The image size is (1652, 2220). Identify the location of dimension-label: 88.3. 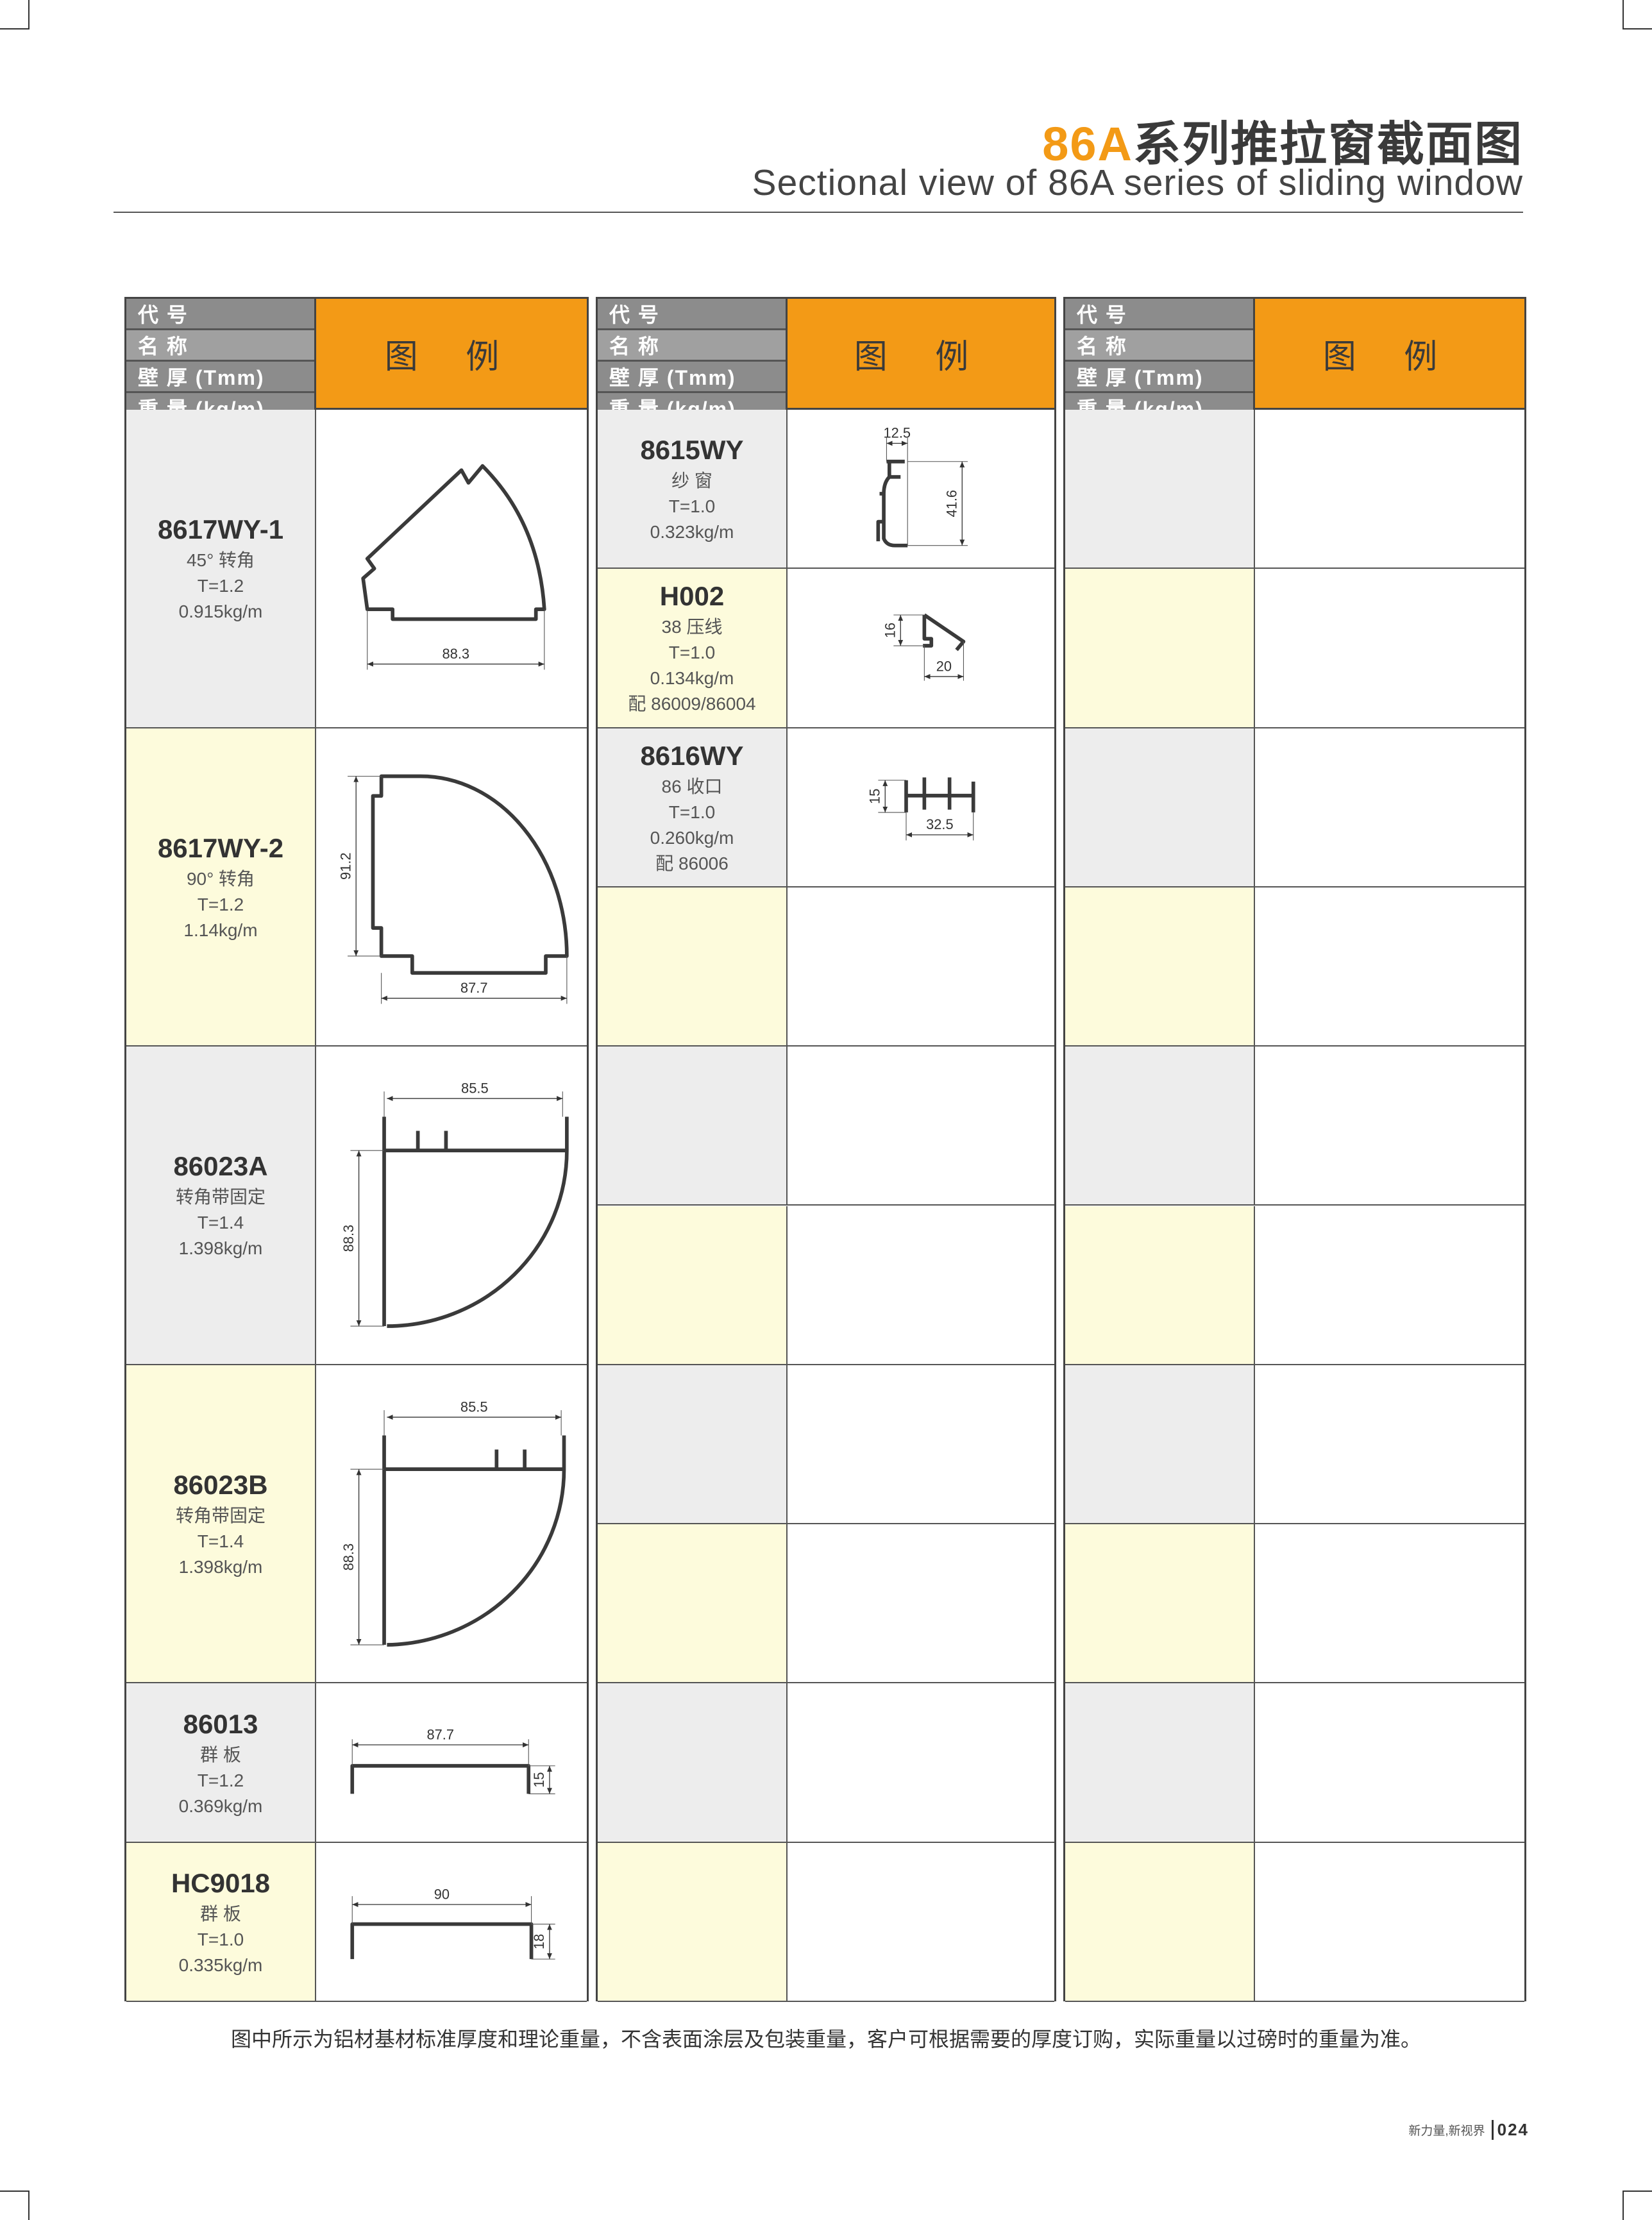
(349, 1557).